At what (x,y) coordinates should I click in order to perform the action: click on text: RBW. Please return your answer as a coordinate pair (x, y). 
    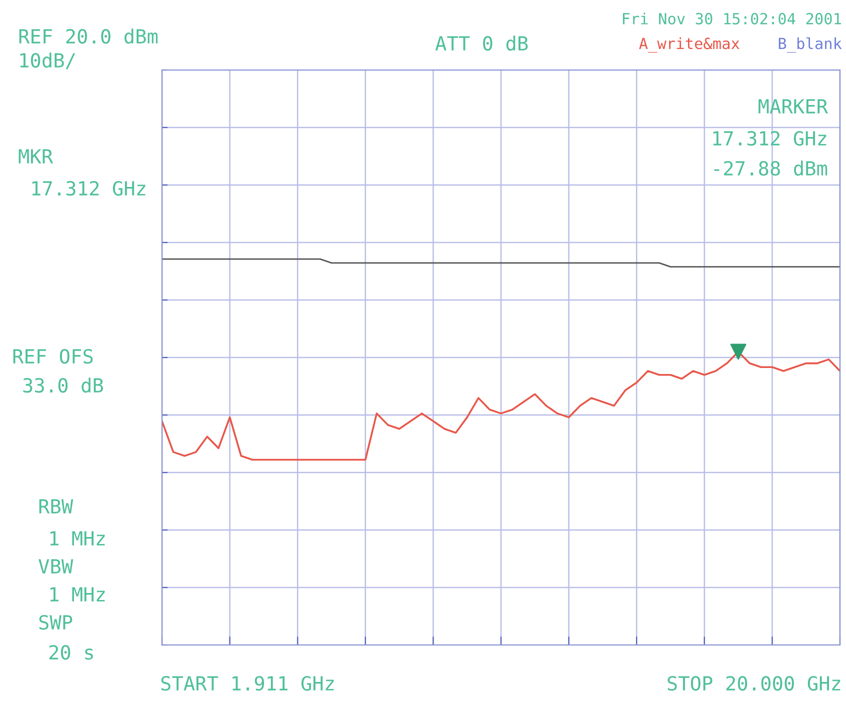
    Looking at the image, I should click on (56, 506).